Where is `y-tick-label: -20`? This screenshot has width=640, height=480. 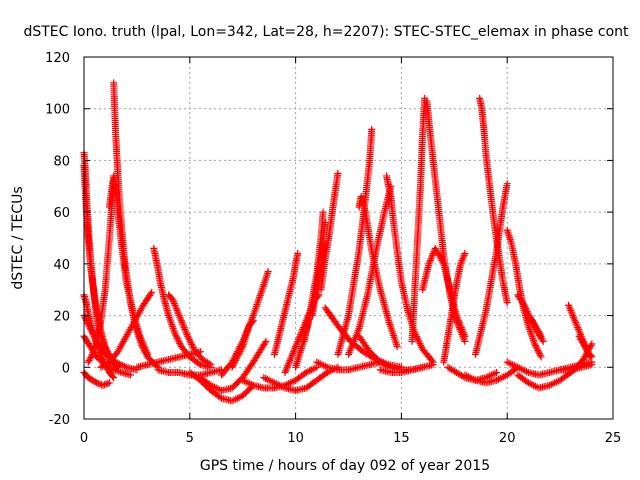 y-tick-label: -20 is located at coordinates (59, 420).